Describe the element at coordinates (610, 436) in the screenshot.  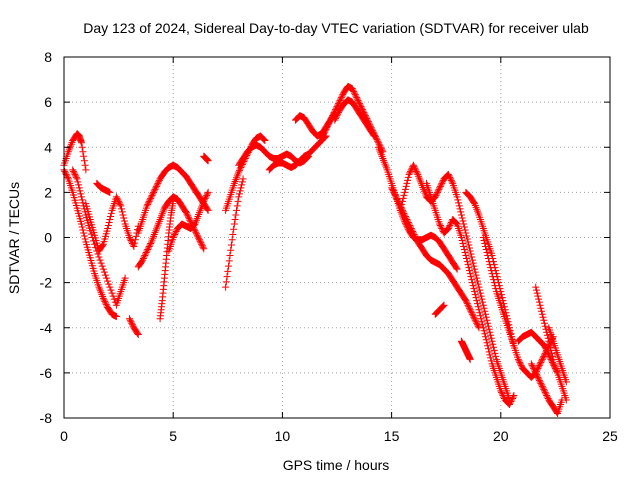
I see `x-tick-label: 25` at that location.